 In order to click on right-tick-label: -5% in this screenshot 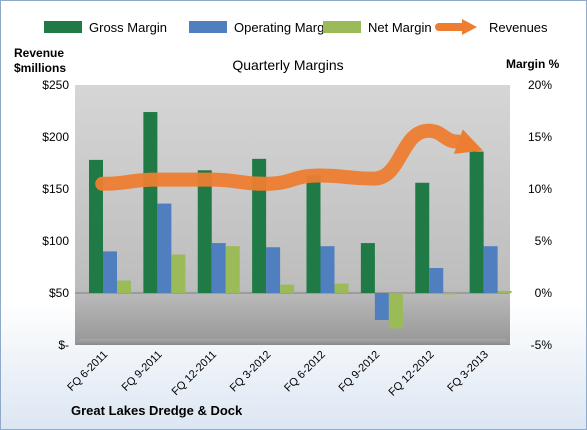, I will do `click(542, 345)`.